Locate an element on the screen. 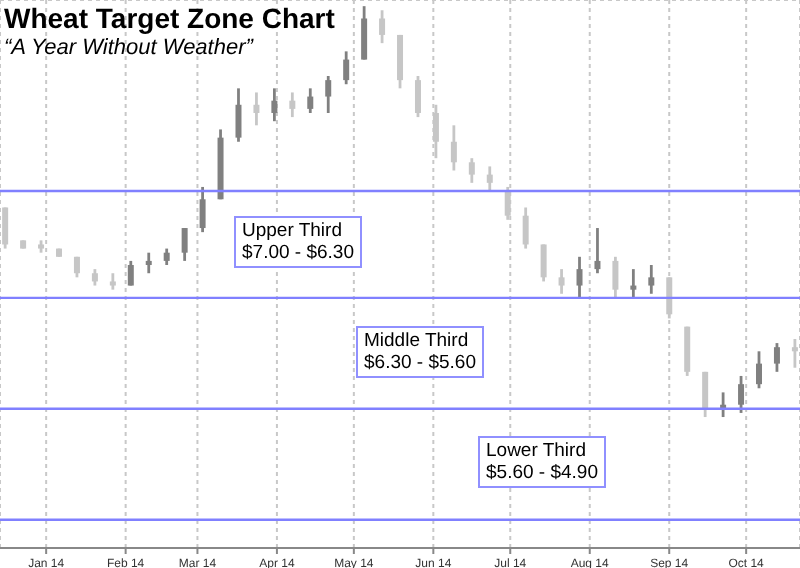  text: “A Year Without Weather” is located at coordinates (128, 48).